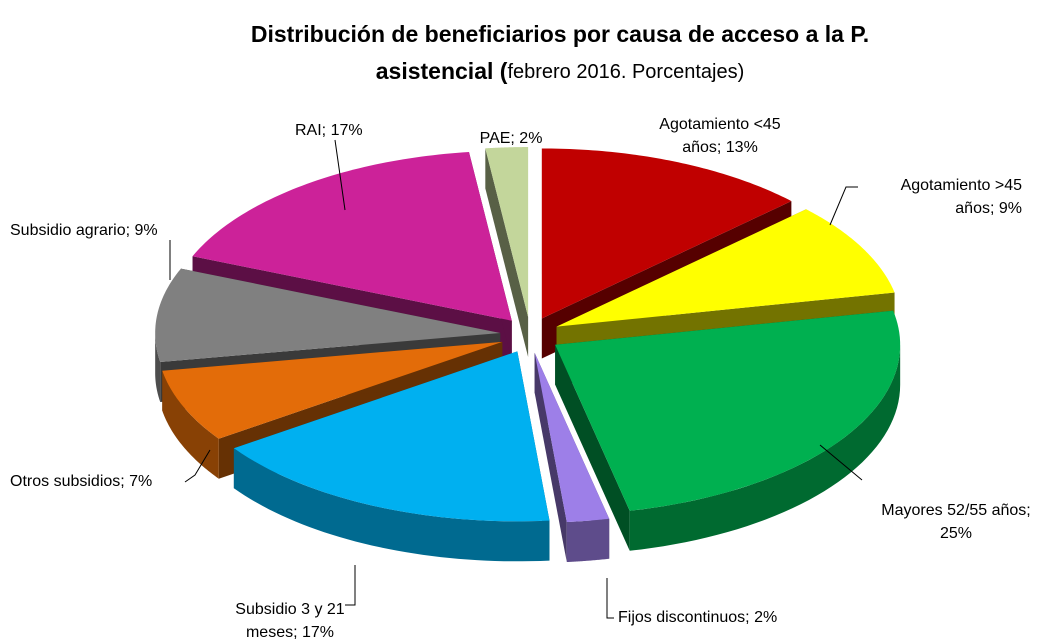  What do you see at coordinates (290, 609) in the screenshot?
I see `data-label: Subsidio 3 y 21` at bounding box center [290, 609].